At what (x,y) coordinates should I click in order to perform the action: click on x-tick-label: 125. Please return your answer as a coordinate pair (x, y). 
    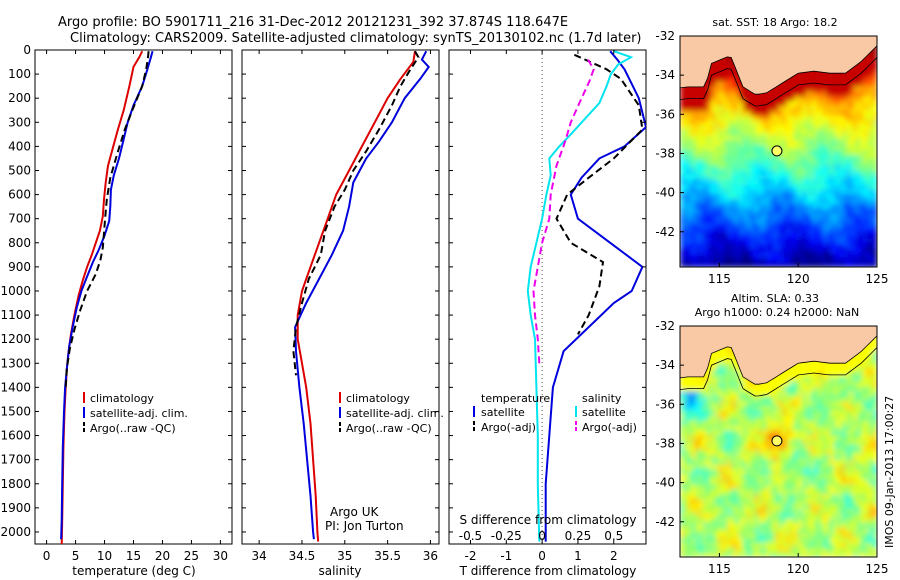
    Looking at the image, I should click on (877, 279).